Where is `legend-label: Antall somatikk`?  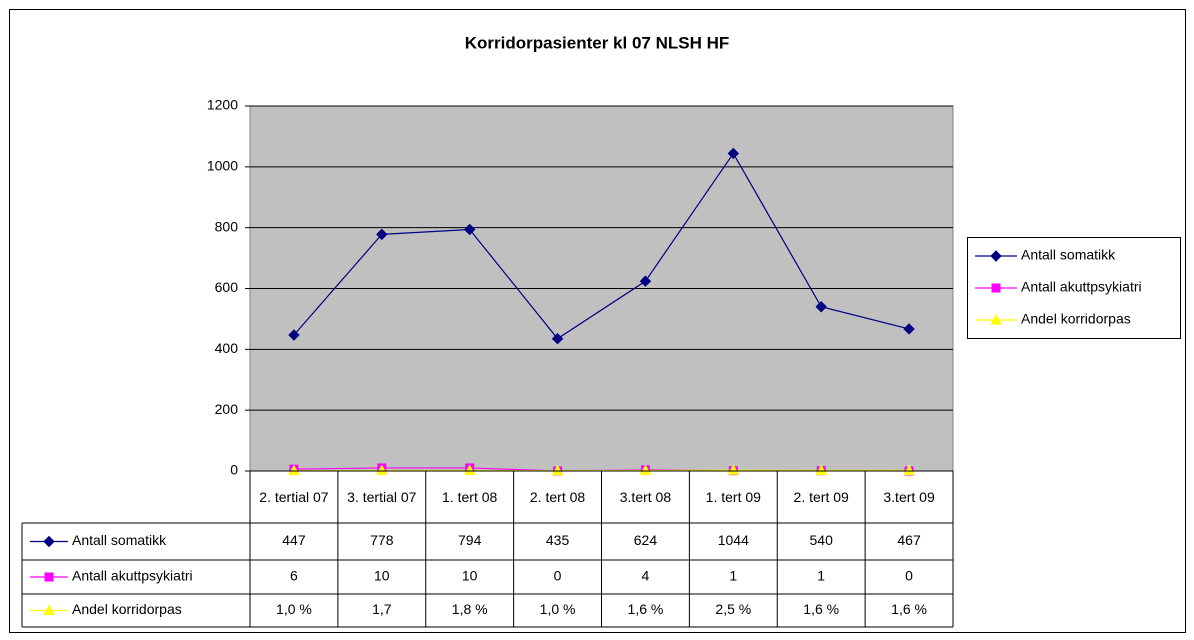
legend-label: Antall somatikk is located at coordinates (1068, 255).